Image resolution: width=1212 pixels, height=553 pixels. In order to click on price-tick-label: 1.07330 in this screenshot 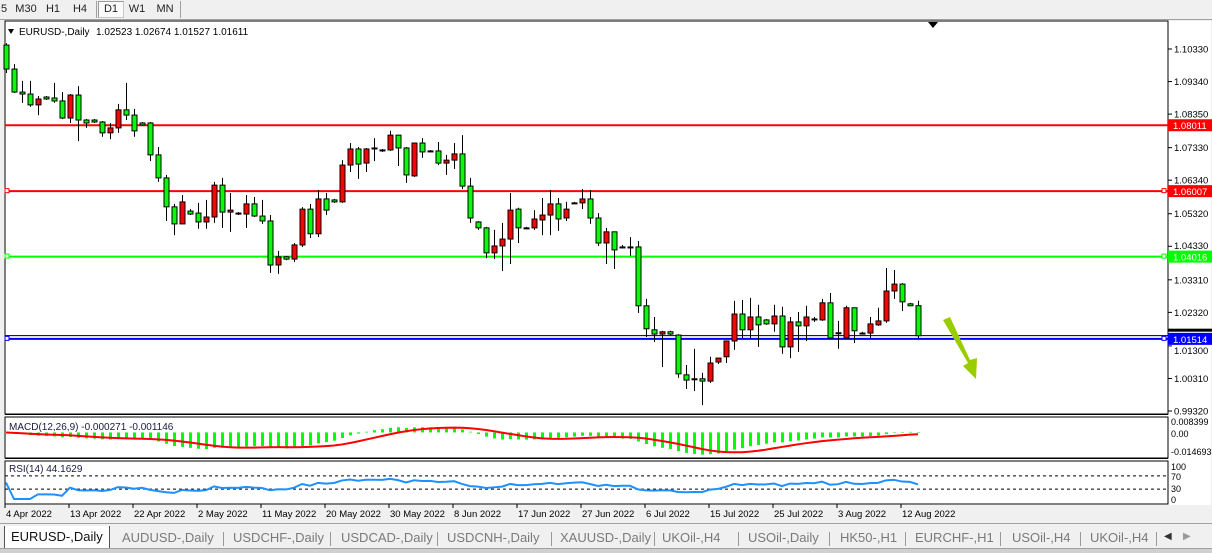, I will do `click(1191, 148)`.